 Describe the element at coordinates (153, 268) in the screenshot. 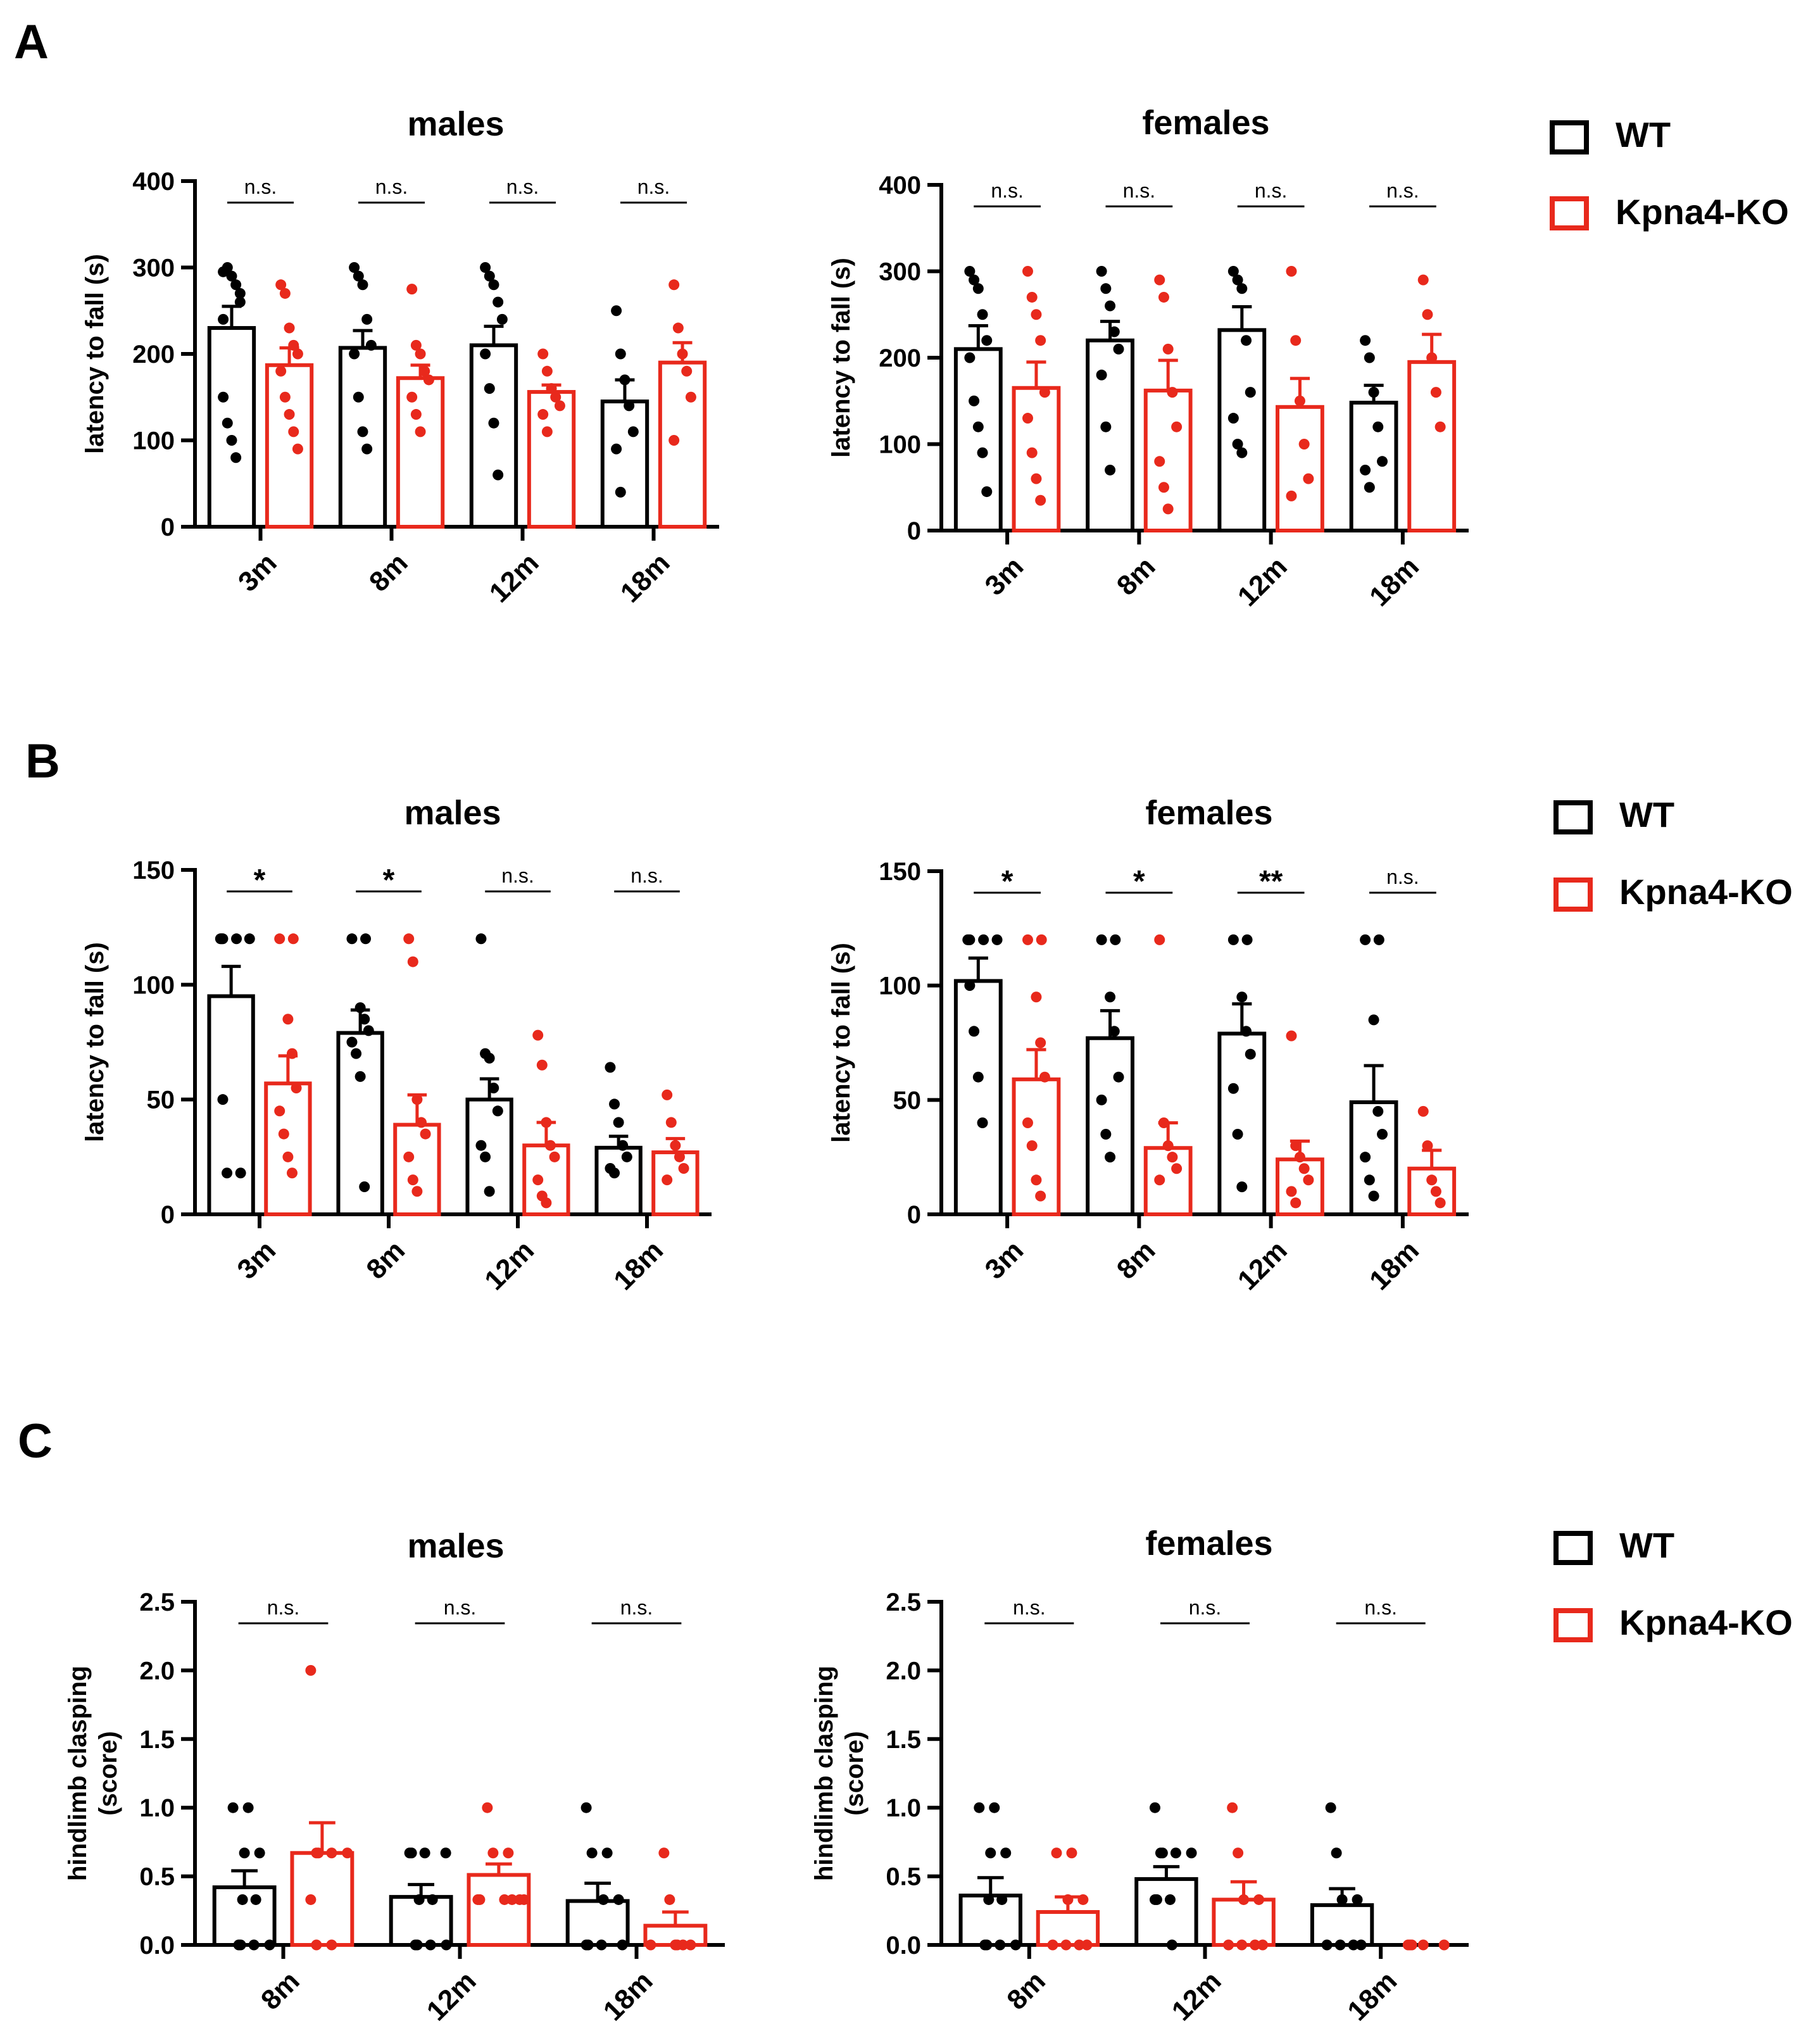

I see `y-tick-label: 300` at that location.